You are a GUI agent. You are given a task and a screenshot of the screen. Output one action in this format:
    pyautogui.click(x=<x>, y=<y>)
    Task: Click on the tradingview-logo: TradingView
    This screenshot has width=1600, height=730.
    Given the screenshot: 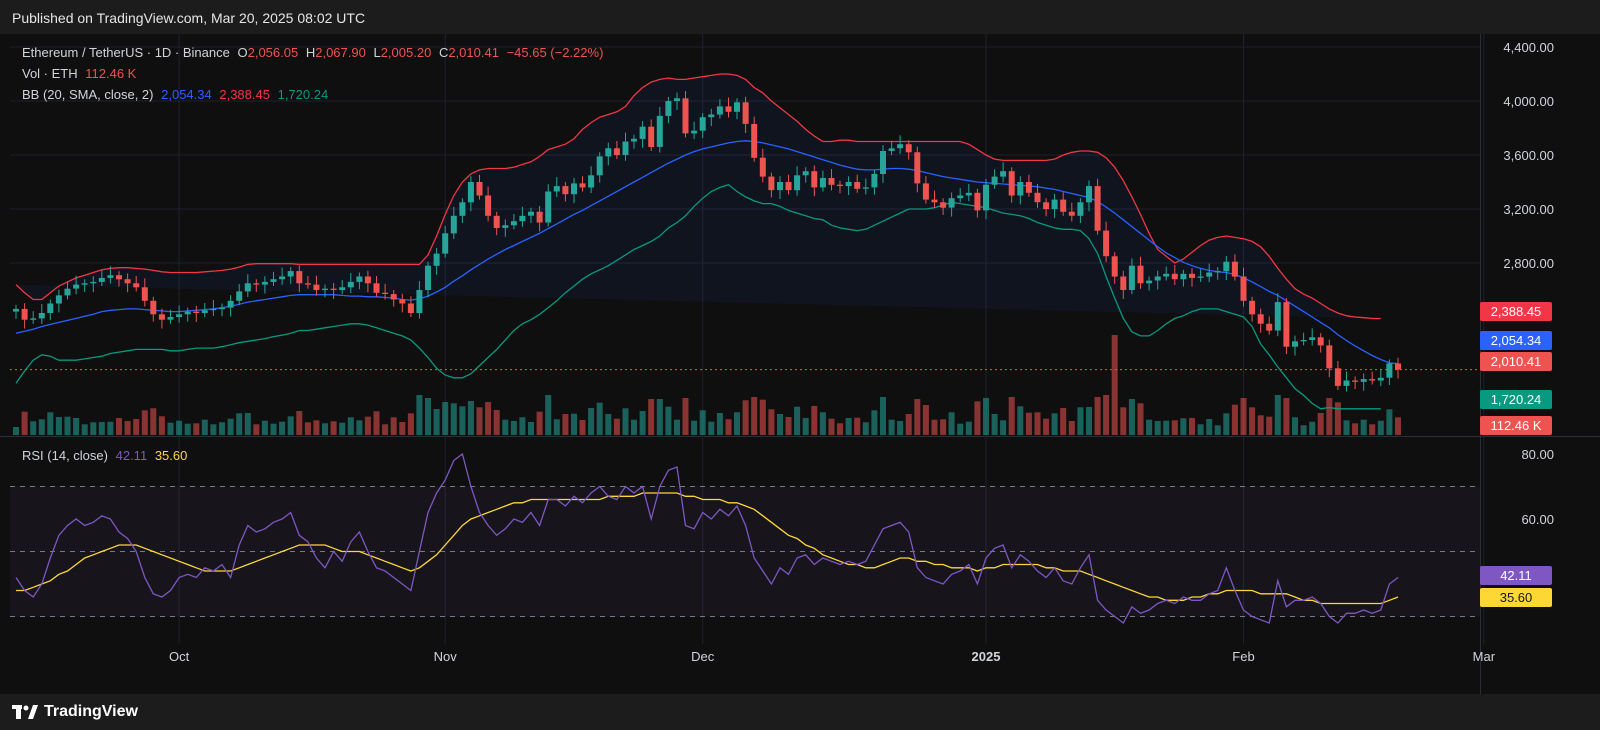 What is the action you would take?
    pyautogui.click(x=75, y=712)
    